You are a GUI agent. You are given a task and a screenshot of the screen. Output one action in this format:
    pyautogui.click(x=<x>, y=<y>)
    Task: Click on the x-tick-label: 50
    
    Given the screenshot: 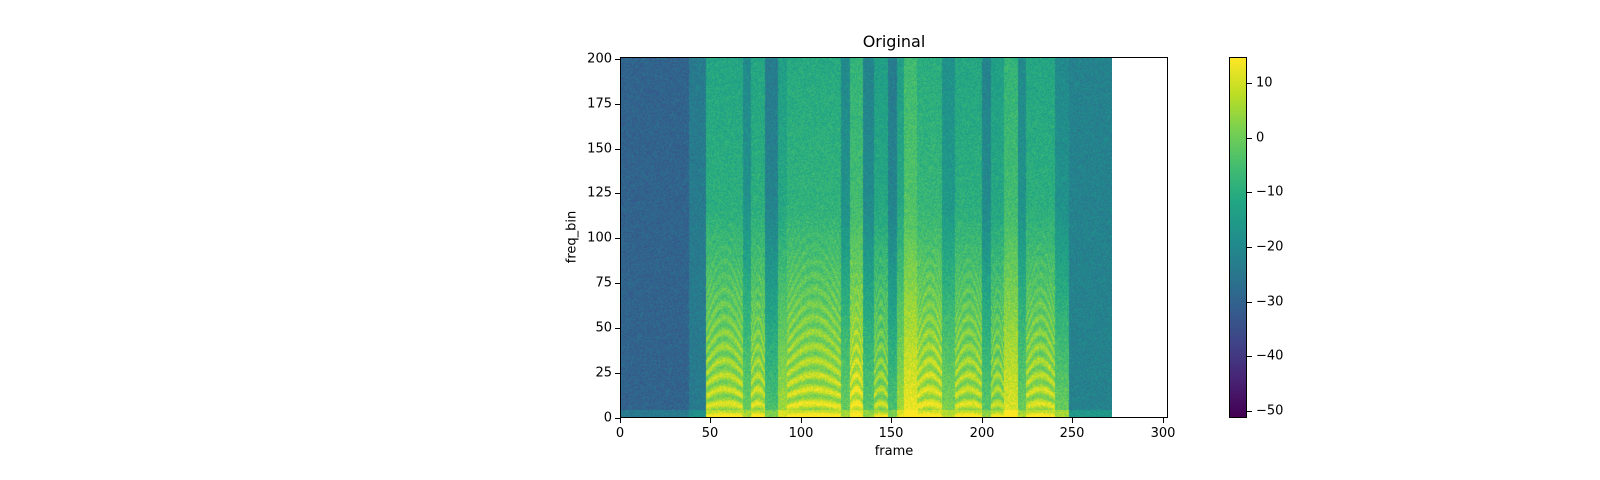 What is the action you would take?
    pyautogui.click(x=710, y=433)
    